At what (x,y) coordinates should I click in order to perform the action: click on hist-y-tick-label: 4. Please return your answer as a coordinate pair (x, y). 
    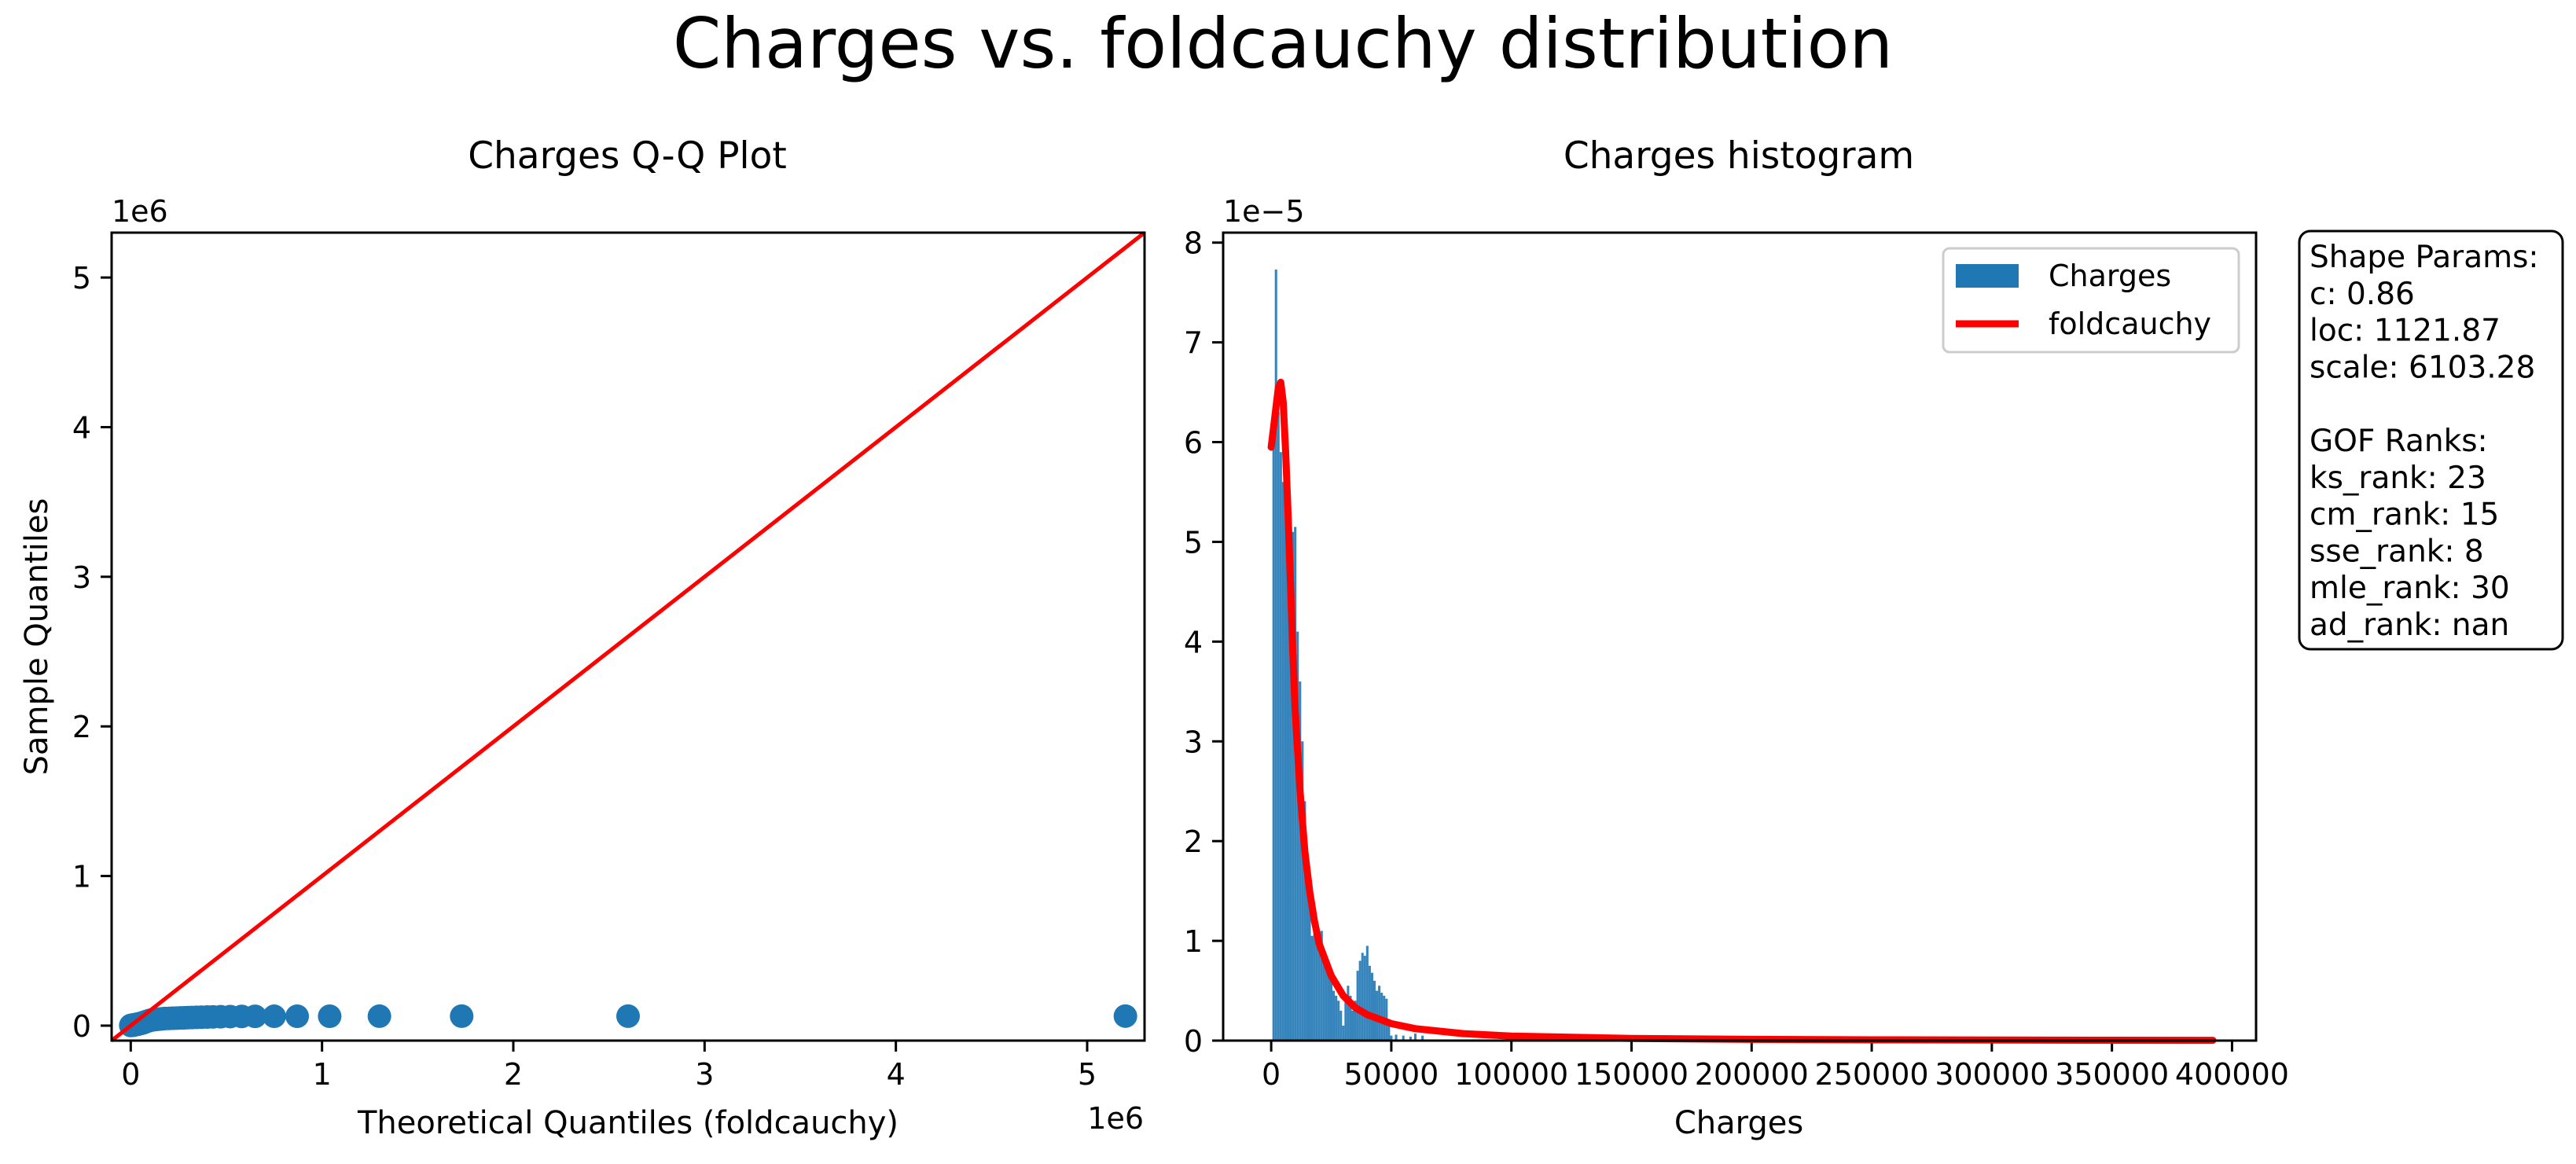
    Looking at the image, I should click on (1193, 642).